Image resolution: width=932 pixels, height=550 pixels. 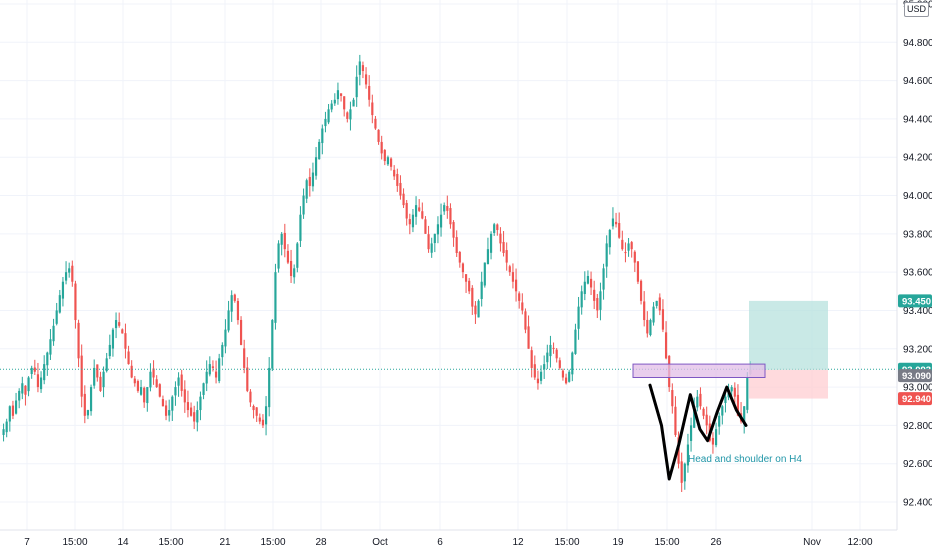 I want to click on pattern-annotation: Head and shoulder on H4, so click(x=745, y=459).